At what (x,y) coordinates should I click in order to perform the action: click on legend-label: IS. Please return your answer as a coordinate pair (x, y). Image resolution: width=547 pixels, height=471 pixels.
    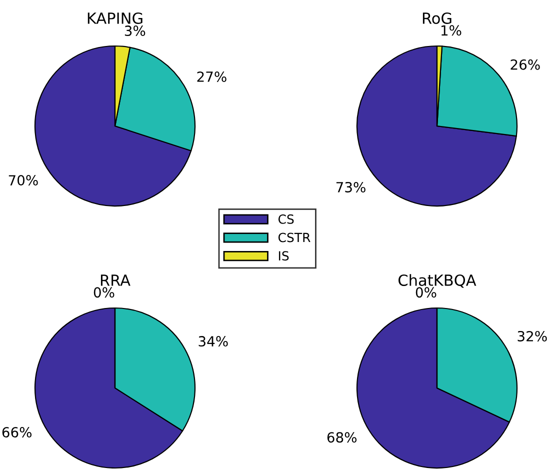
    Looking at the image, I should click on (283, 256).